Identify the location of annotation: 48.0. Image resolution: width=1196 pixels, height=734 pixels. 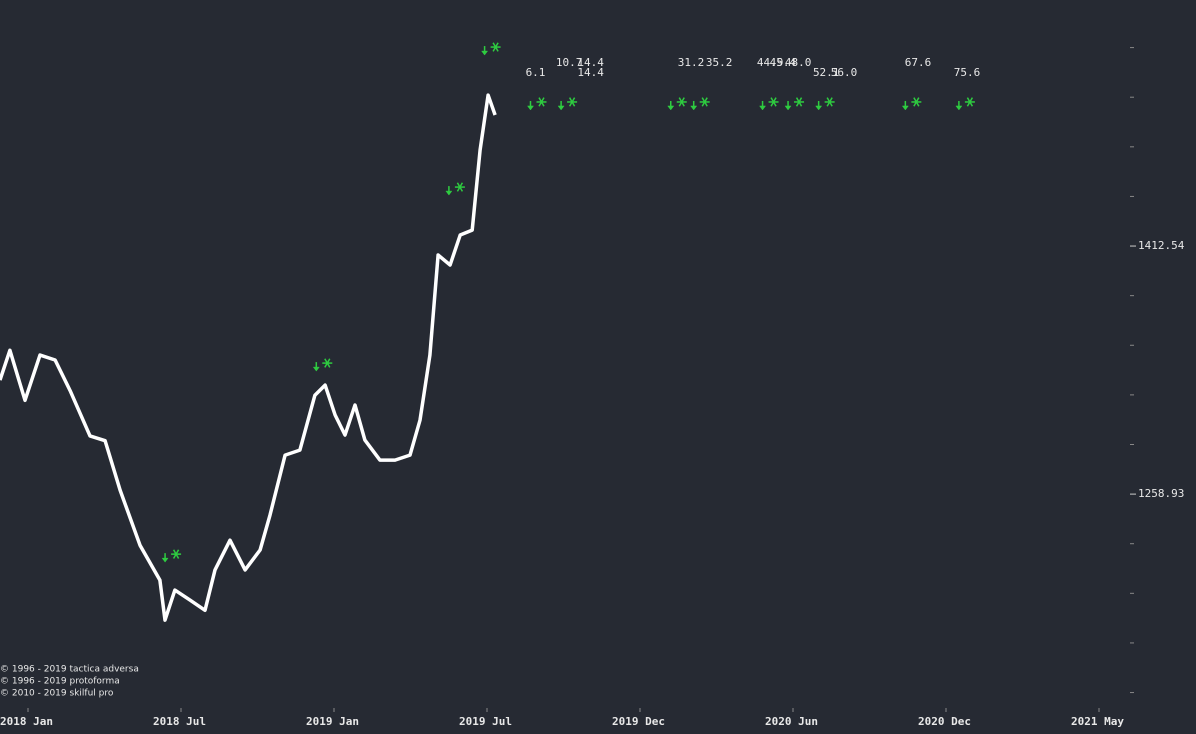
(798, 62).